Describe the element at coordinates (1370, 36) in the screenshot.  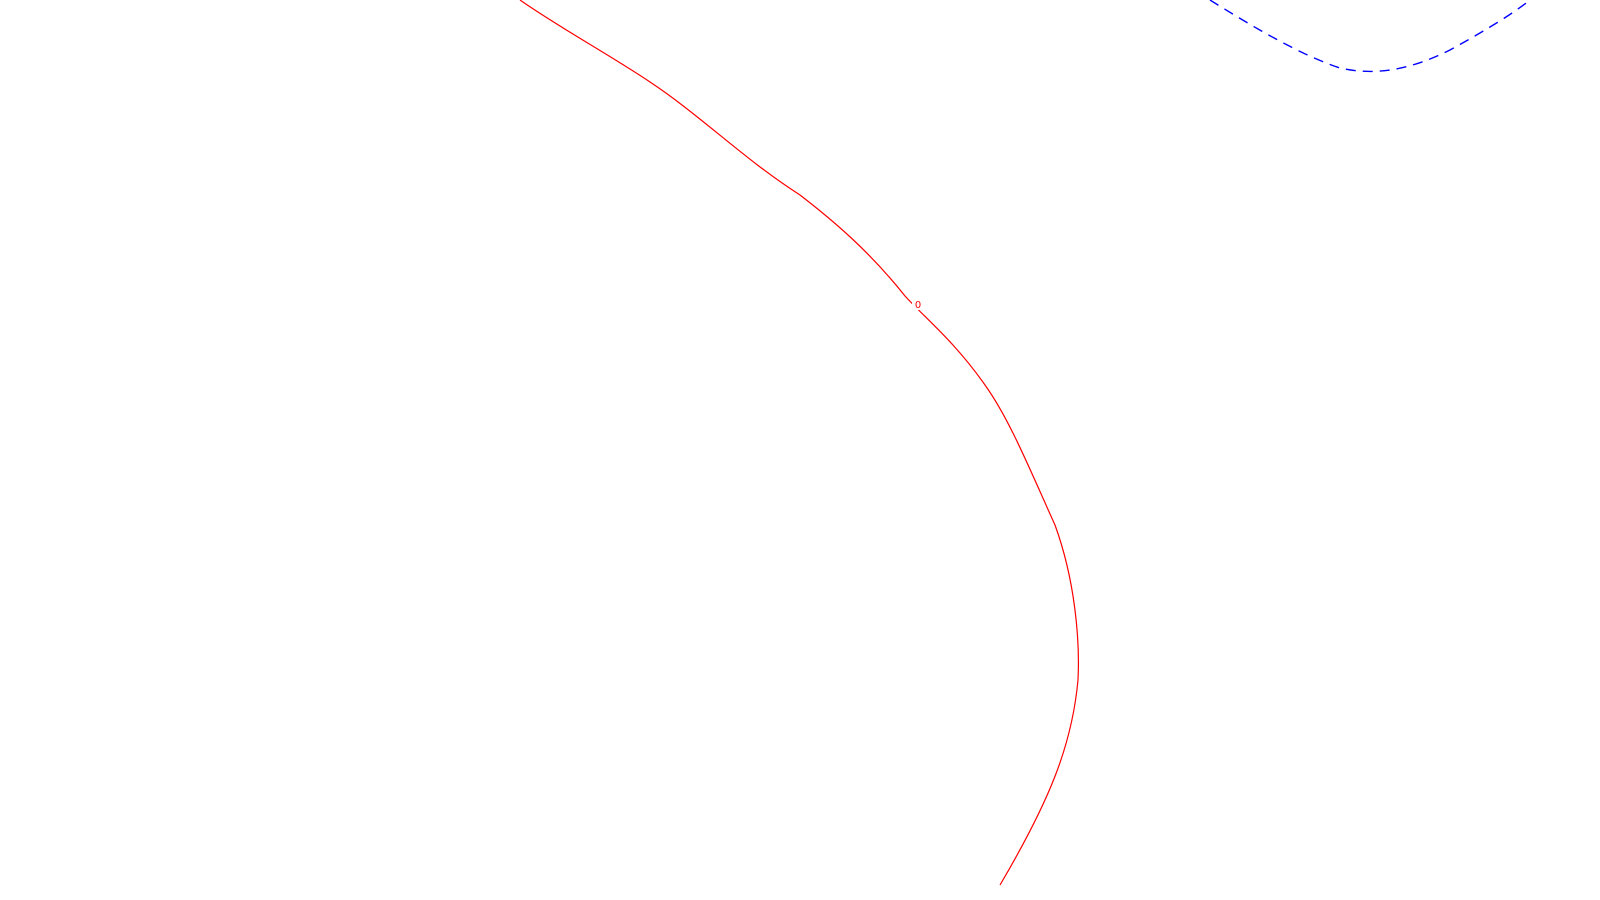
I see `contour-line-dashed` at that location.